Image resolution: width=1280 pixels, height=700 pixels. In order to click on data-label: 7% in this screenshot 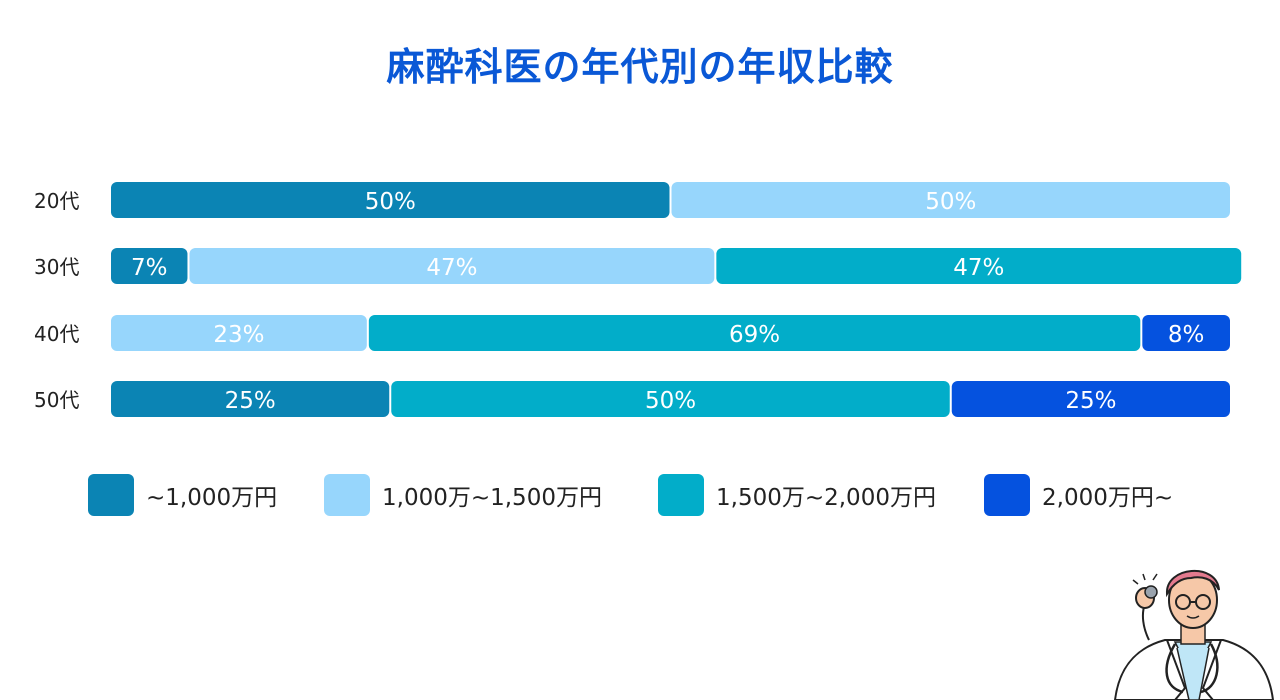, I will do `click(149, 268)`.